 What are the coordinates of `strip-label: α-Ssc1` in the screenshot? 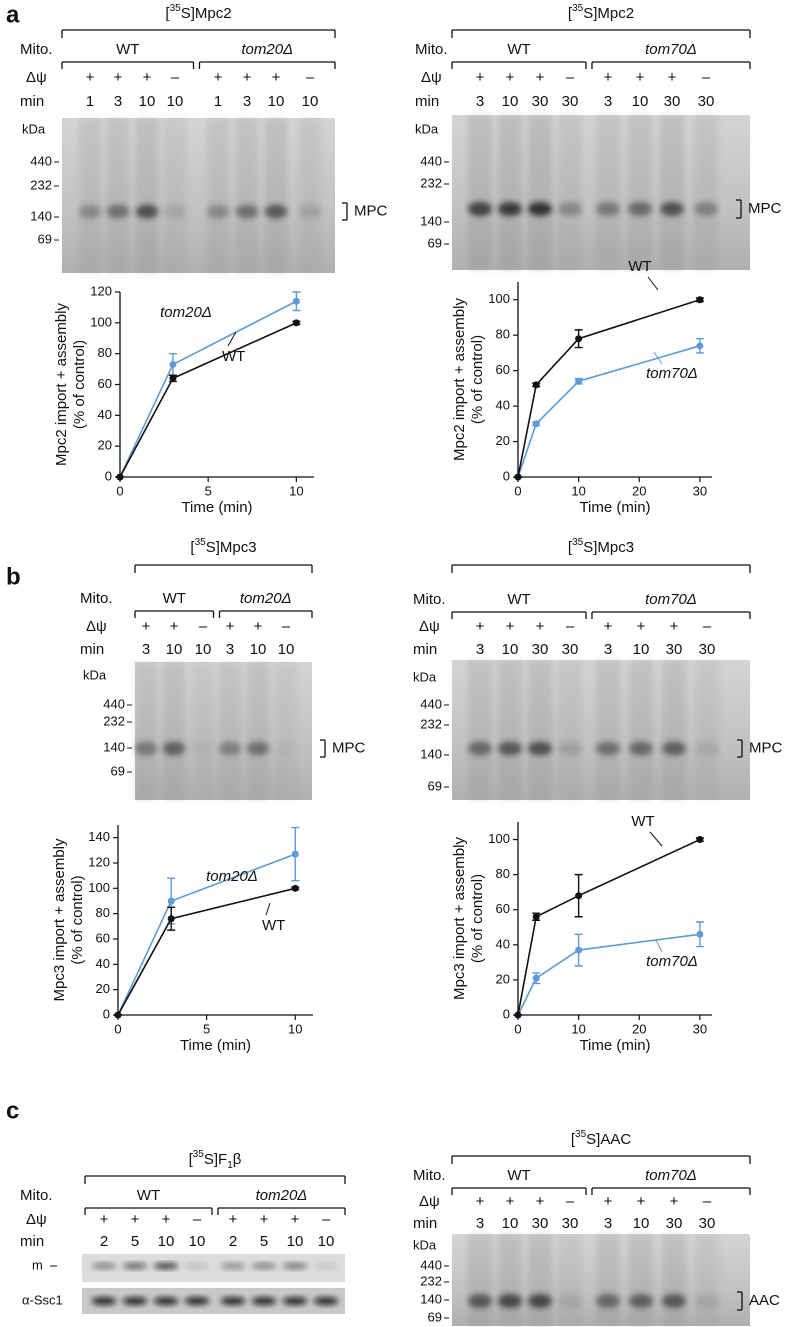 It's located at (42, 1299).